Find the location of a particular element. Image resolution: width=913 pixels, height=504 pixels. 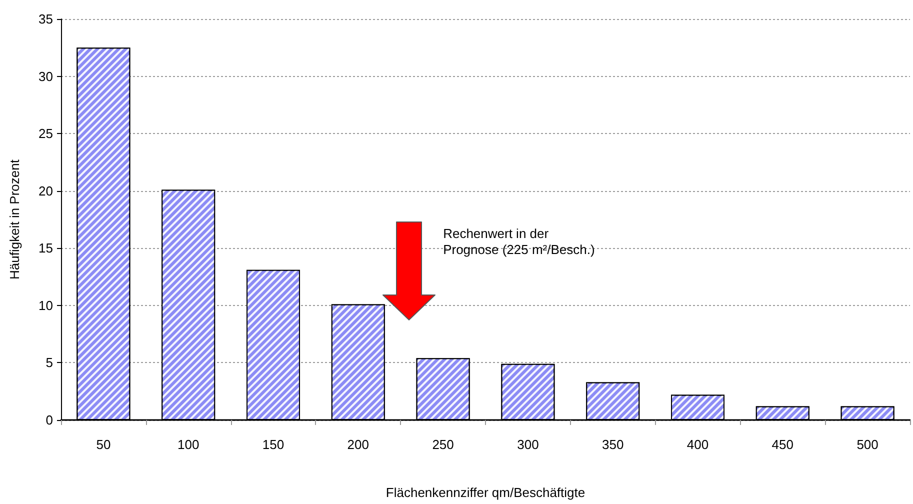

y-tick-label: 20 is located at coordinates (45, 190).